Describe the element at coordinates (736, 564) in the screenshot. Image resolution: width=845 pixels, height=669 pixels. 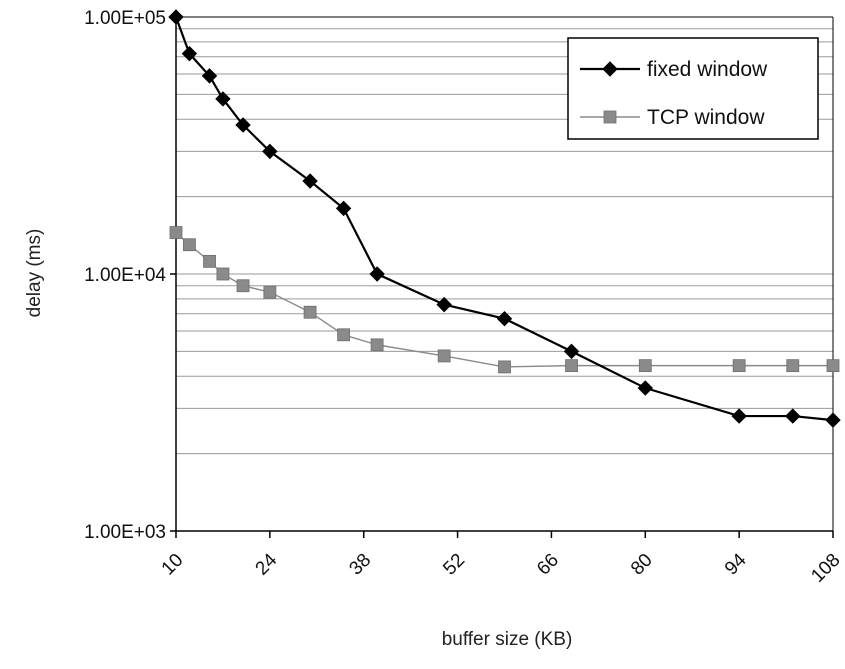
I see `x-tick-label: 94` at that location.